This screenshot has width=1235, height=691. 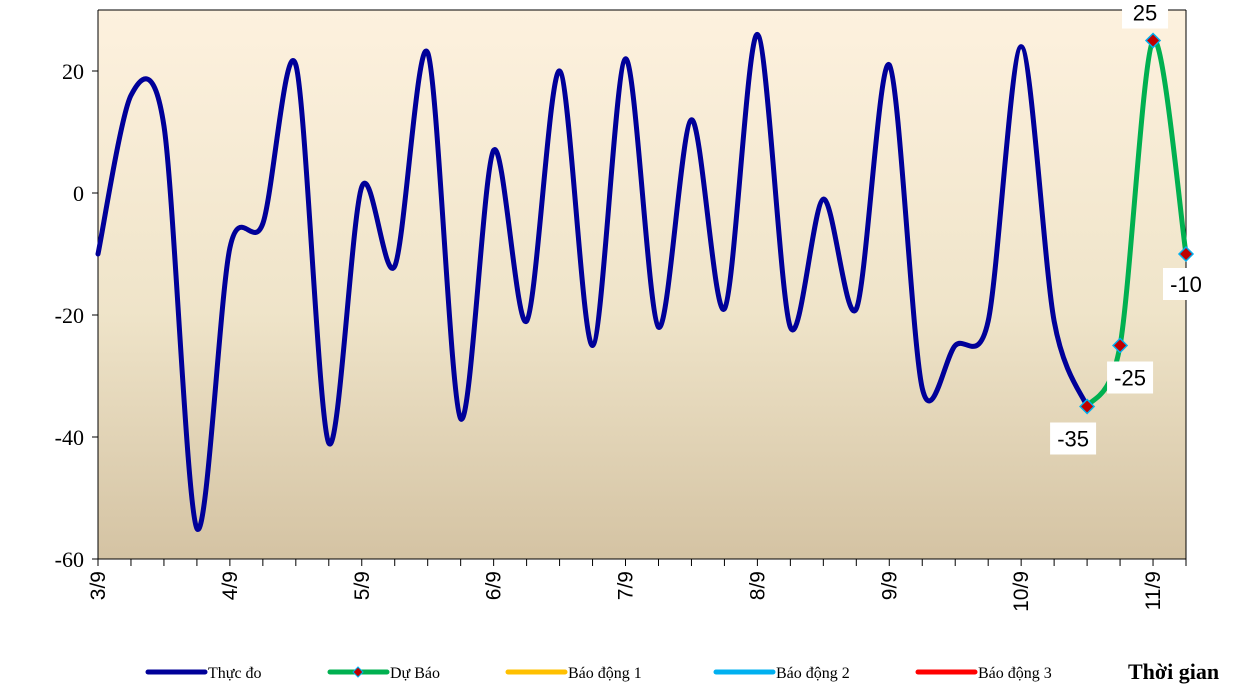 What do you see at coordinates (235, 673) in the screenshot?
I see `legend-label-0: Thực đo` at bounding box center [235, 673].